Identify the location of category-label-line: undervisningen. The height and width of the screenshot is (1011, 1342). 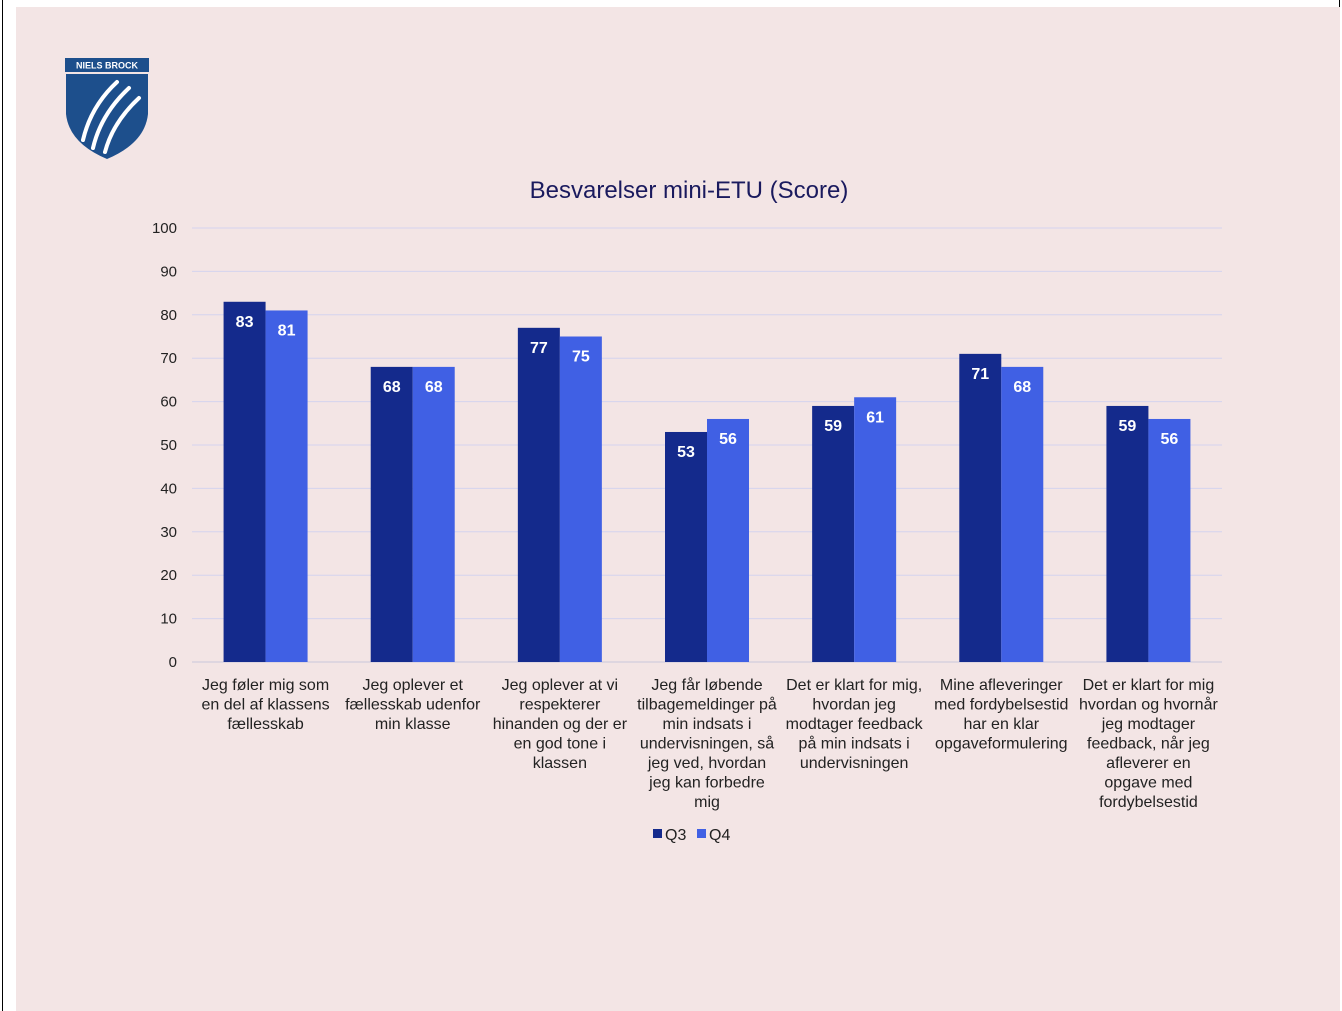
(854, 763).